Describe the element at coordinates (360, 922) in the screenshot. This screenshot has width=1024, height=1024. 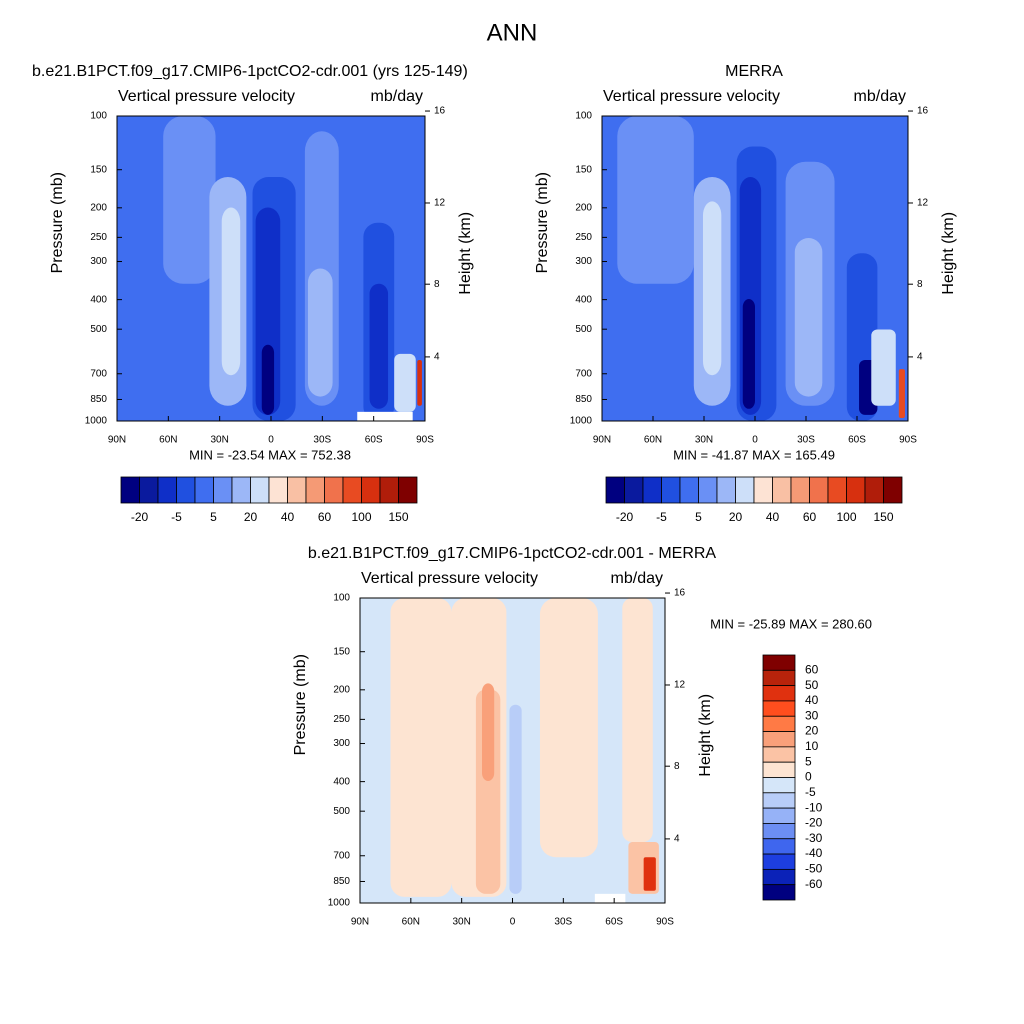
I see `x-tick-label: 90N` at that location.